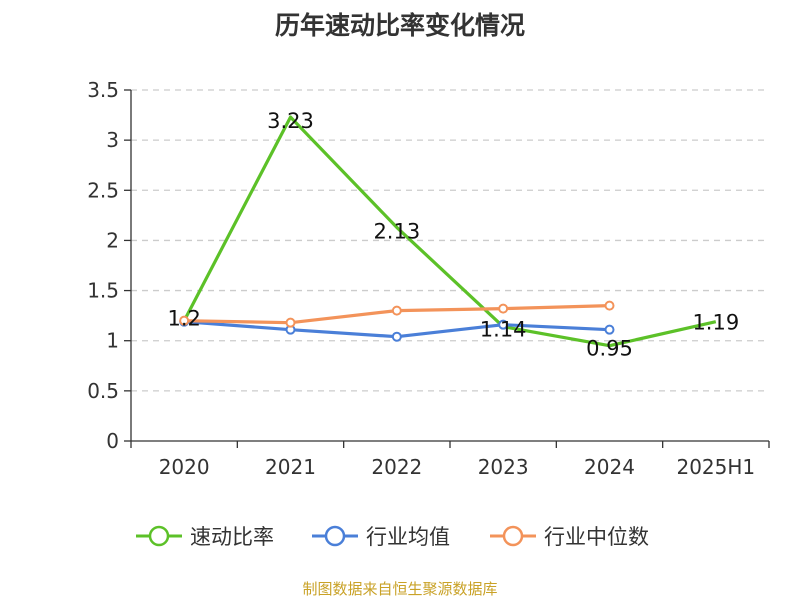 The image size is (800, 600). I want to click on chart-title: 历年速动比率变化情况, so click(399, 25).